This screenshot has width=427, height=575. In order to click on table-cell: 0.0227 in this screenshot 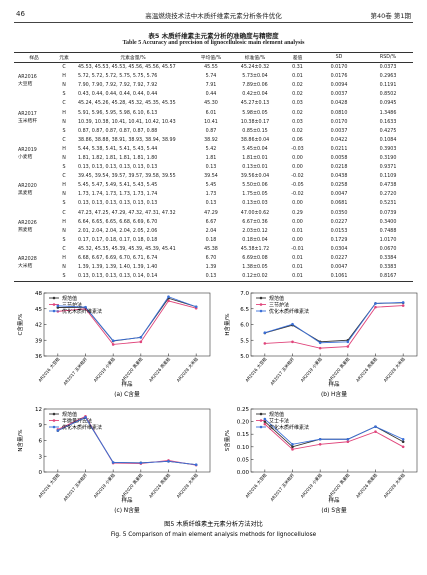, I will do `click(339, 222)`.